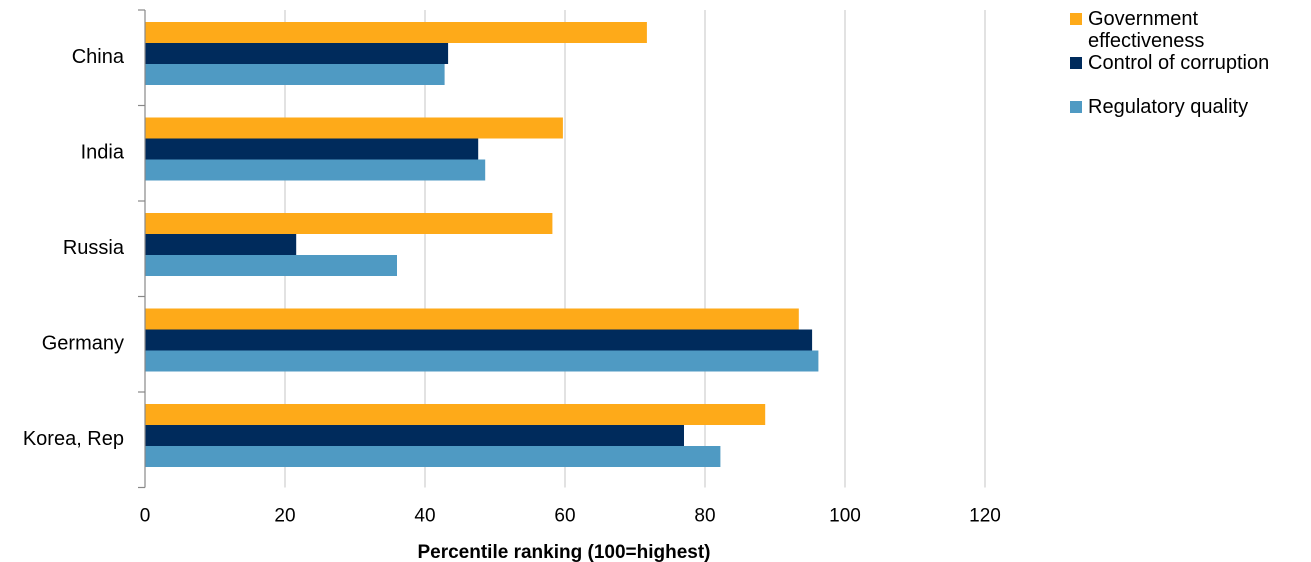  What do you see at coordinates (479, 340) in the screenshot?
I see `bar-germany-control-of-corruption` at bounding box center [479, 340].